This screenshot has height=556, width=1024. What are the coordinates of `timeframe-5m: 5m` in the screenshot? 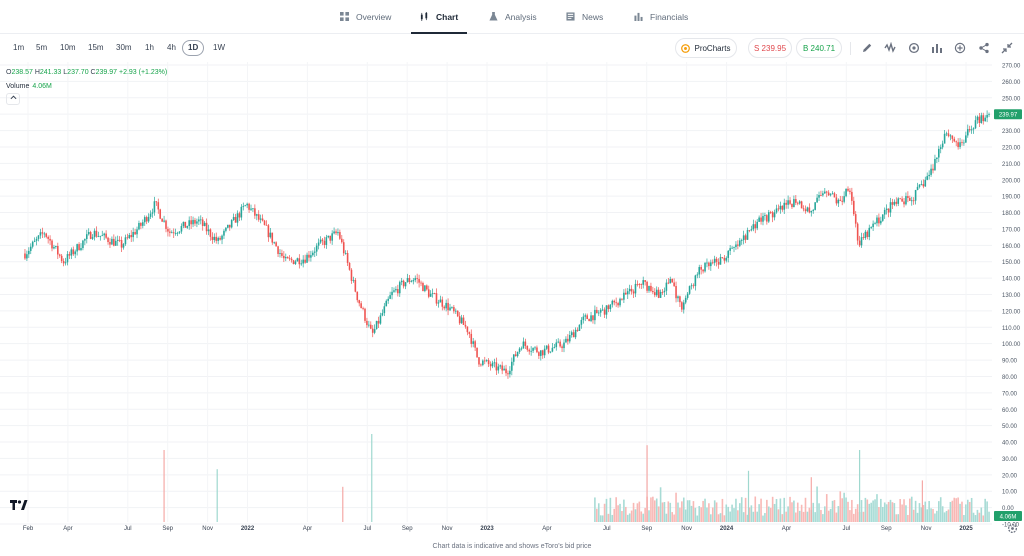 It's located at (42, 47).